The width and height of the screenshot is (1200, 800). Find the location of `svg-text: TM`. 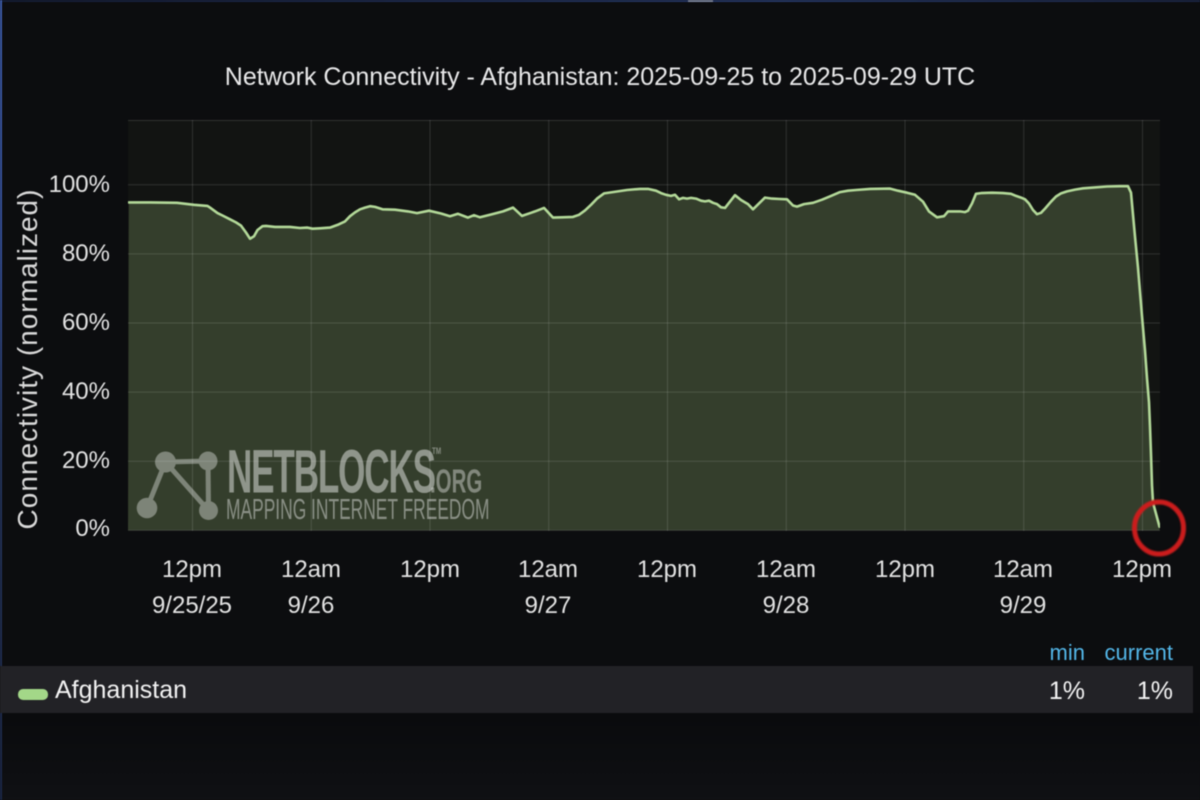

svg-text: TM is located at coordinates (436, 451).